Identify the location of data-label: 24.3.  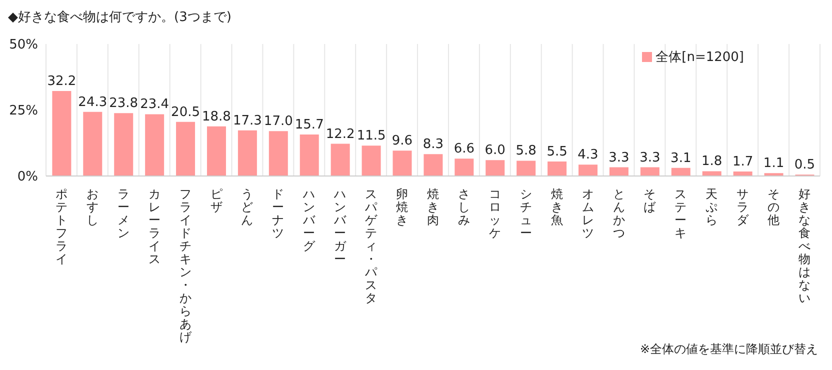
(93, 102).